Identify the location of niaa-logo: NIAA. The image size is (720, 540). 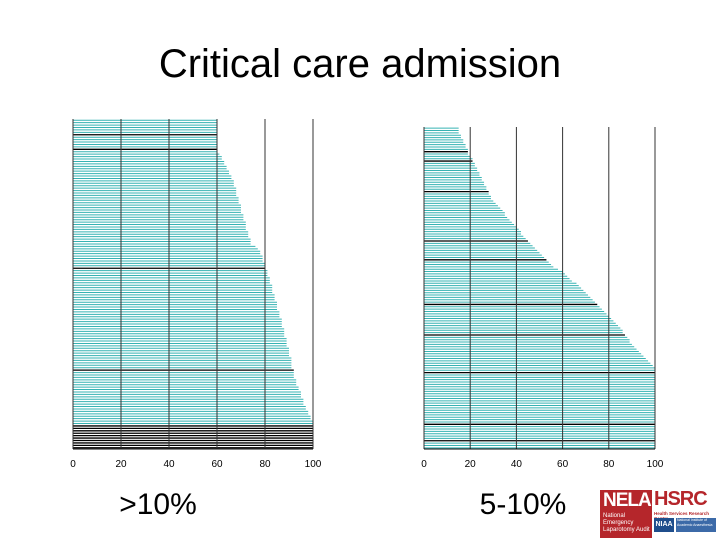
(664, 525).